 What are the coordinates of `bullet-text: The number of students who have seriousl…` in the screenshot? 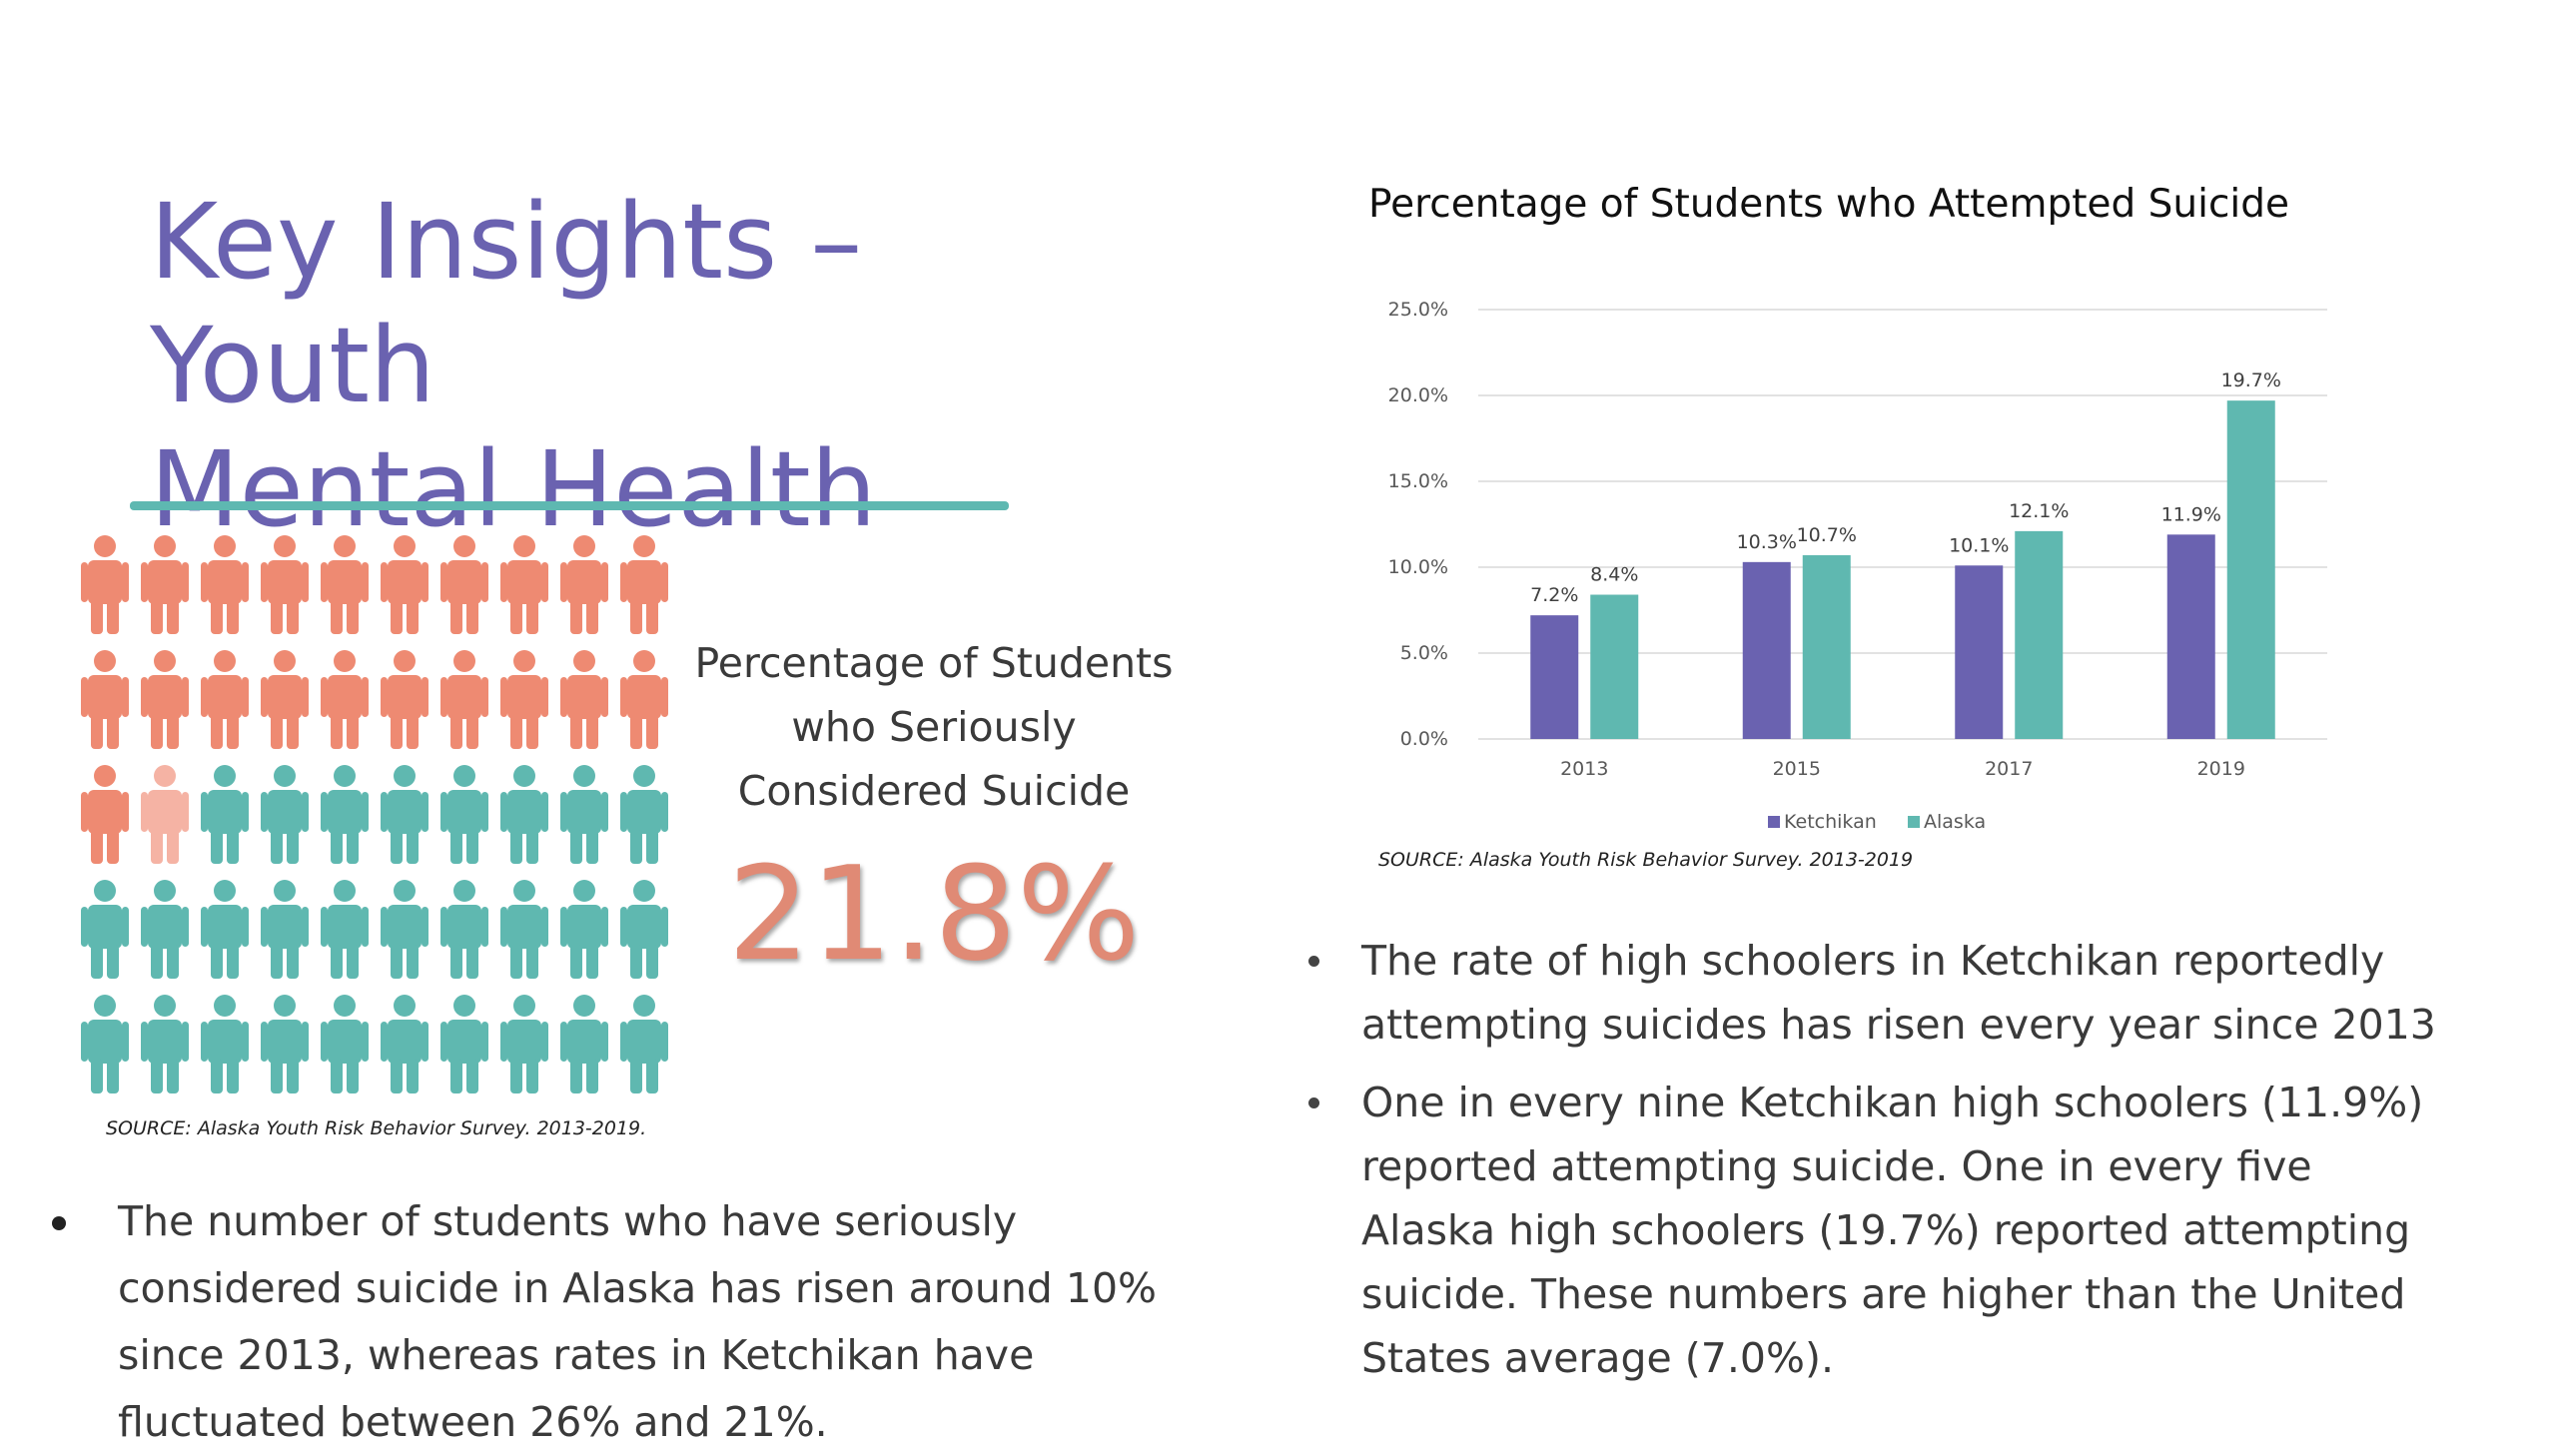 It's located at (637, 1321).